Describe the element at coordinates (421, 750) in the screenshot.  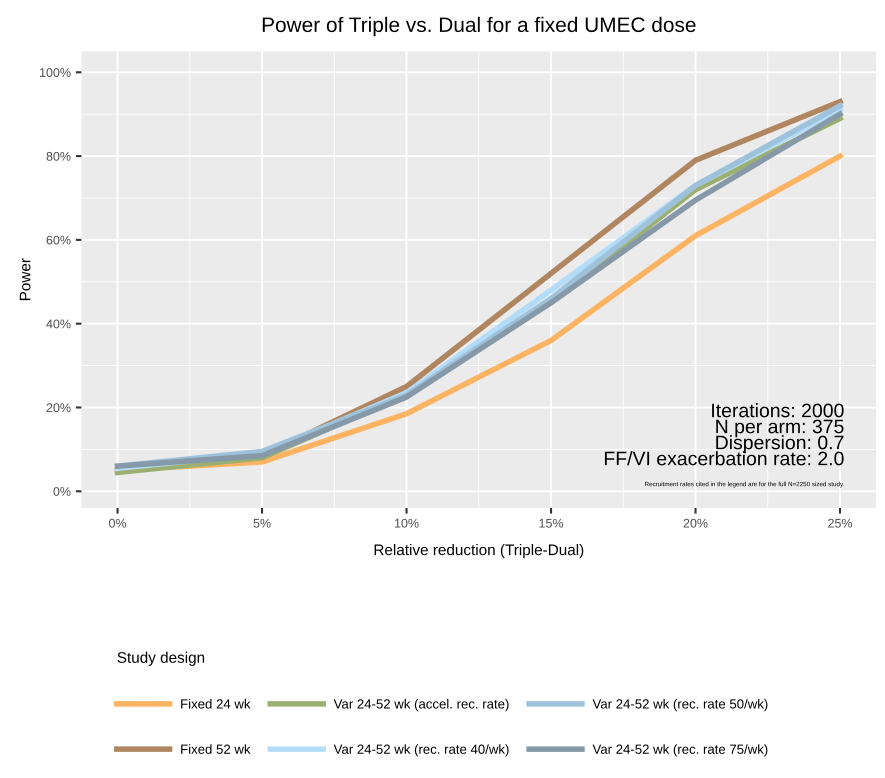
I see `legend-label: Var 24-52 wk (rec. rate 40/wk)` at that location.